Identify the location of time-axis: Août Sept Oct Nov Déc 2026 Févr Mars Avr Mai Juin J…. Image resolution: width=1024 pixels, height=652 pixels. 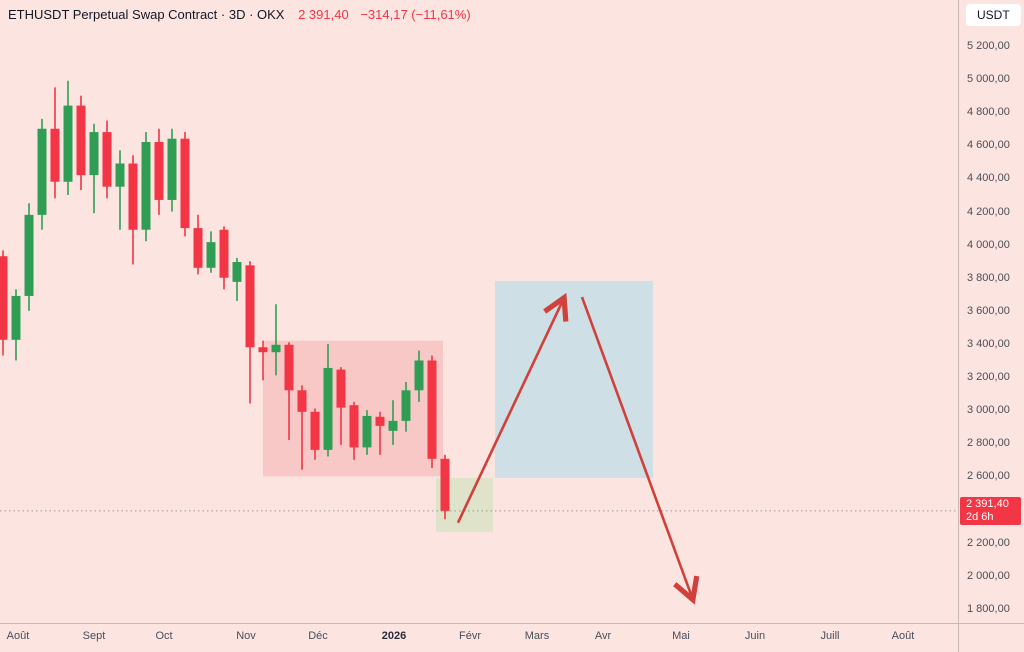
(512, 637).